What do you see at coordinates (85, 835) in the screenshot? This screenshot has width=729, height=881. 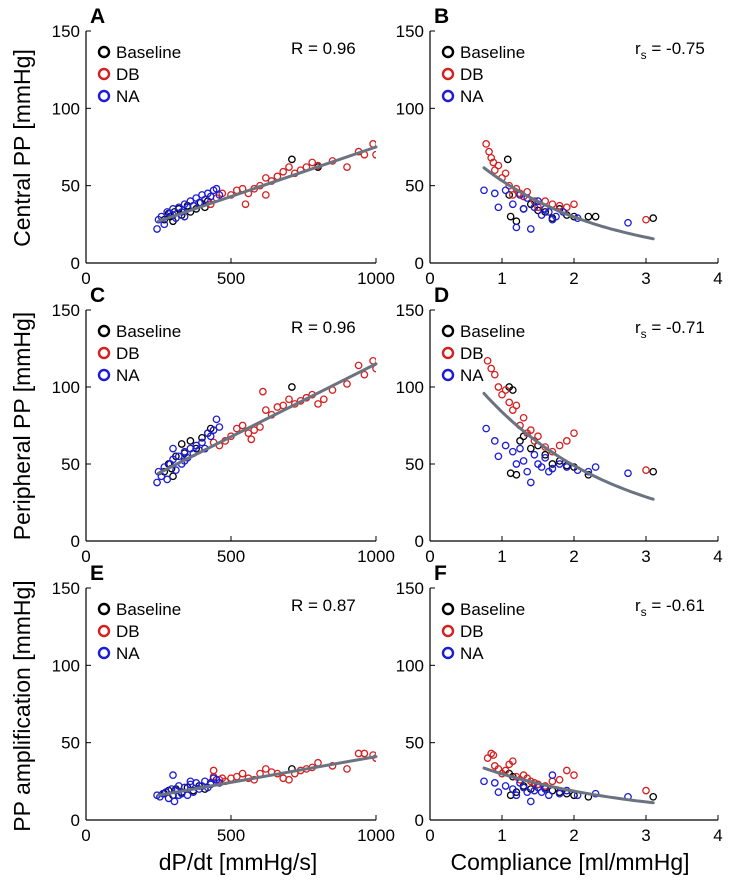 I see `x-tick-label: 0` at bounding box center [85, 835].